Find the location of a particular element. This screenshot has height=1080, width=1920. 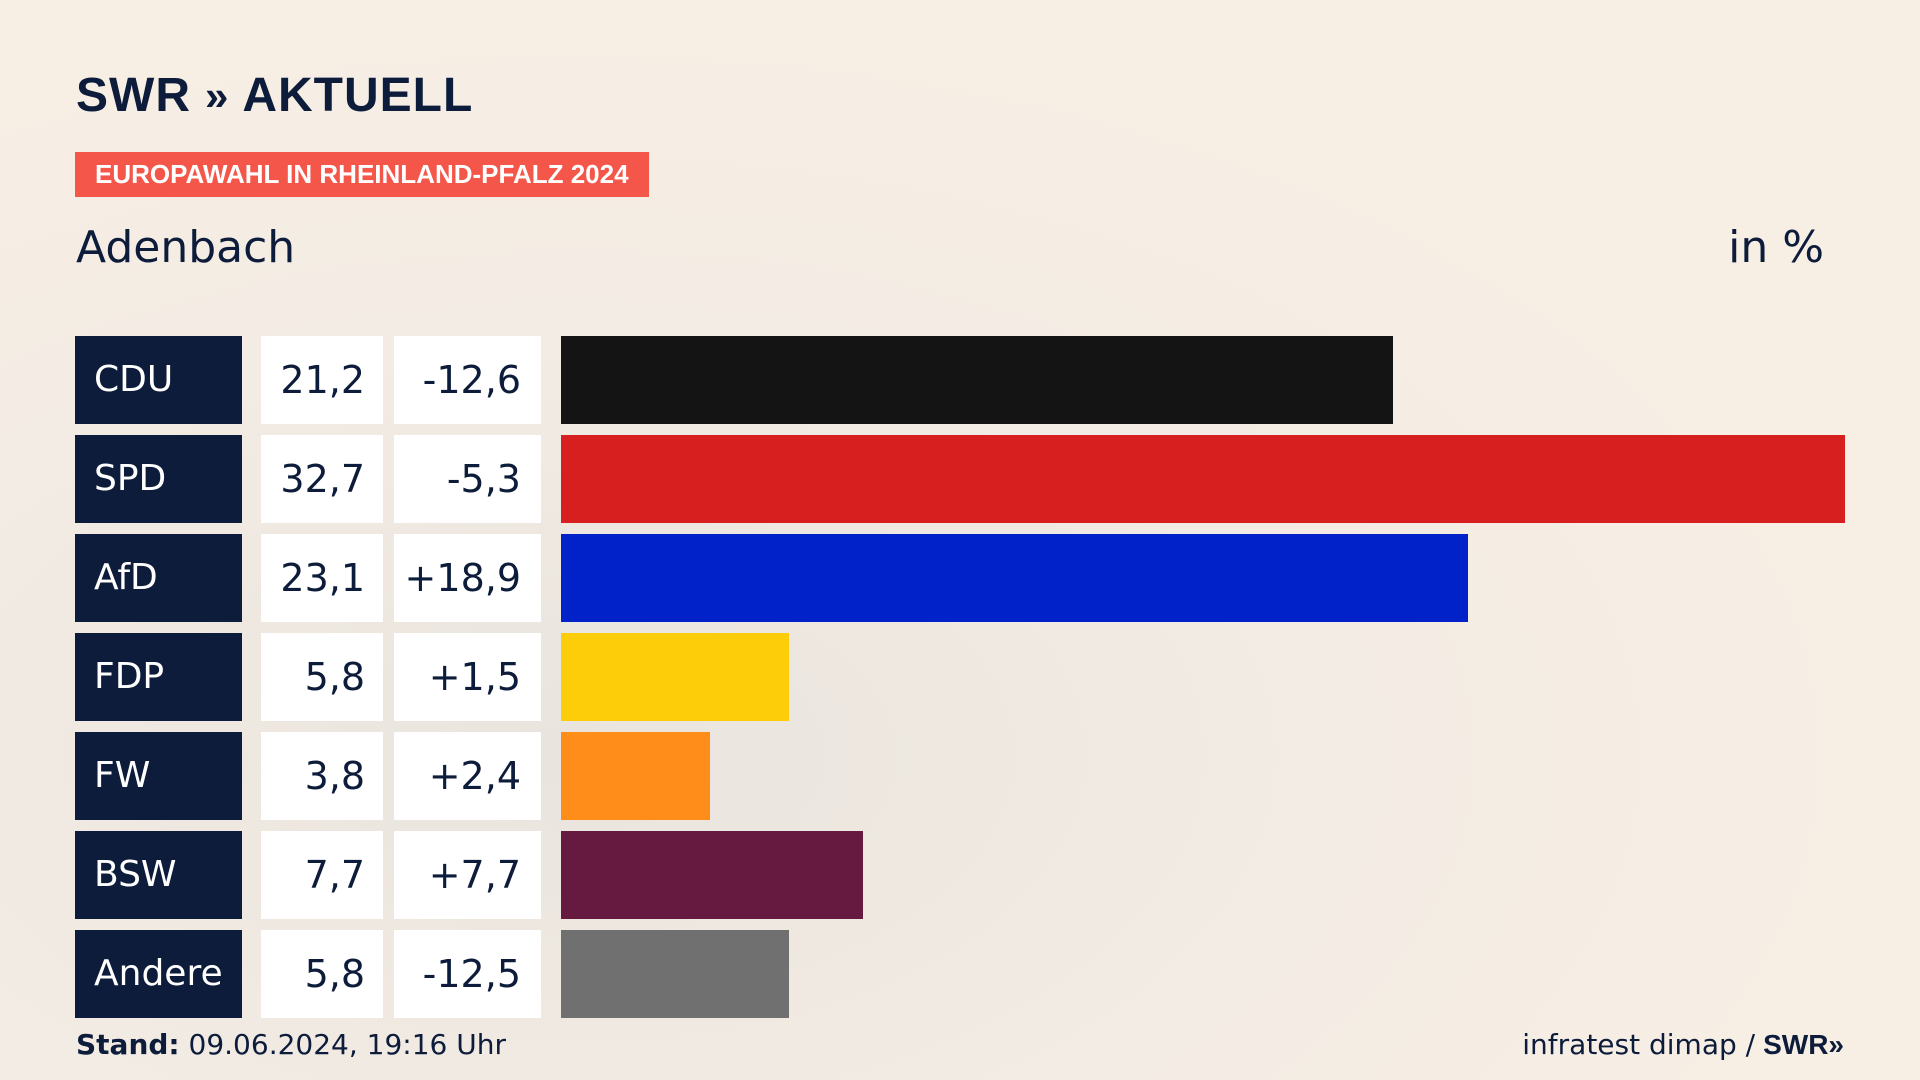

change-label: -5,3 is located at coordinates (467, 479).